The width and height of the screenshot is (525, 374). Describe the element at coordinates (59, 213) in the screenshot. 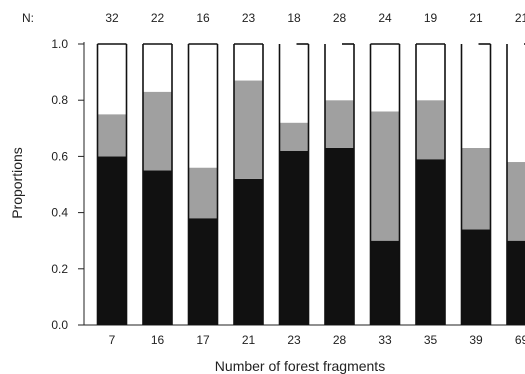

I see `y-tick-label: 0.4` at that location.